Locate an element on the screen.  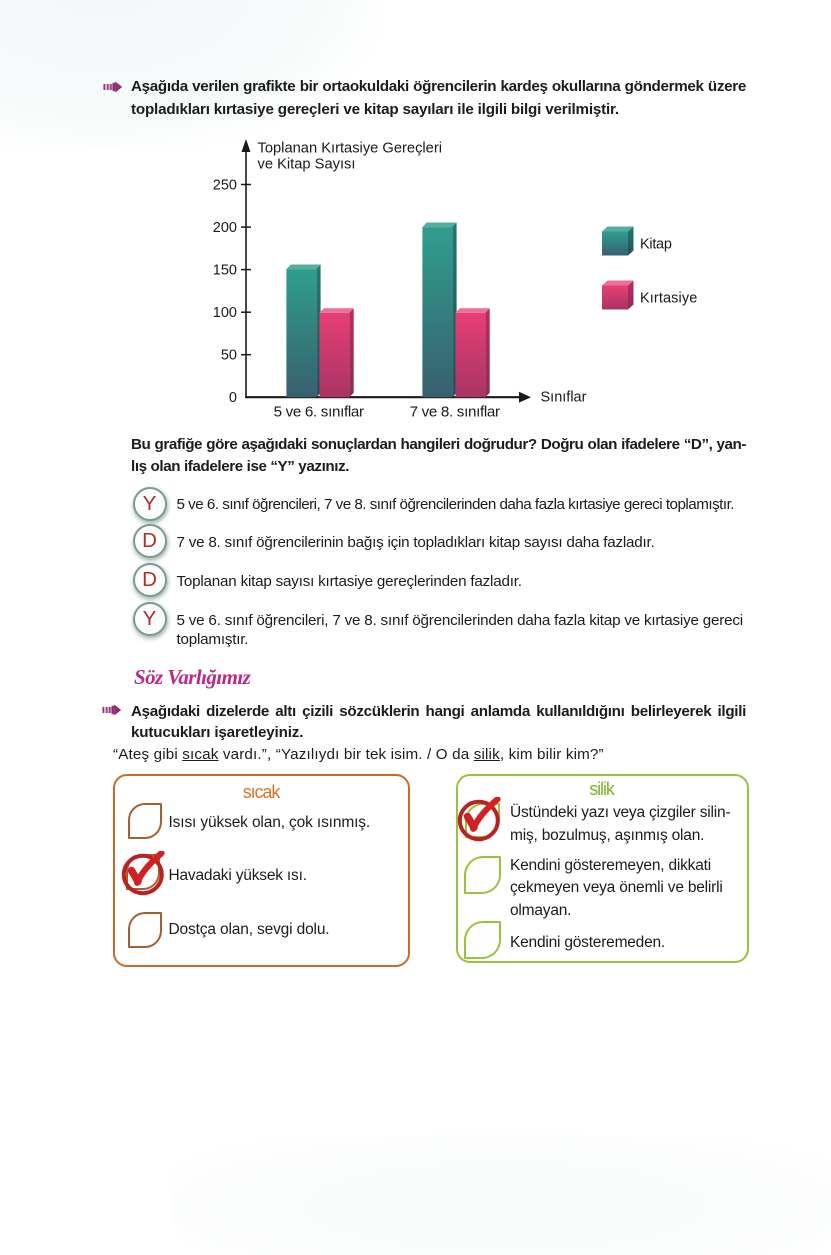
svg-text: 0 is located at coordinates (233, 398).